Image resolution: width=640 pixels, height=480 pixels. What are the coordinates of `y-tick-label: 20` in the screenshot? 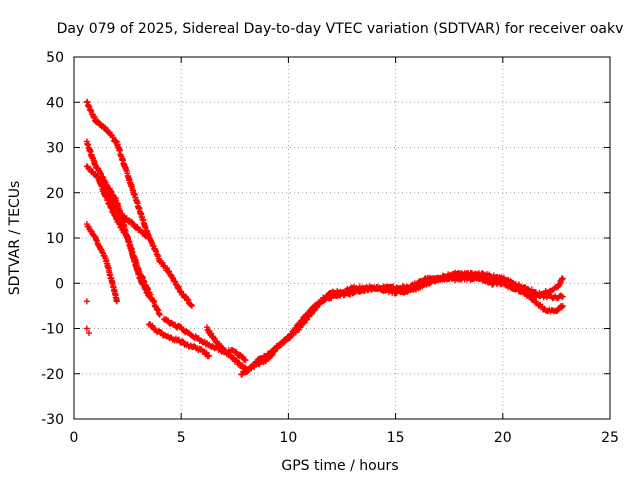 It's located at (55, 194).